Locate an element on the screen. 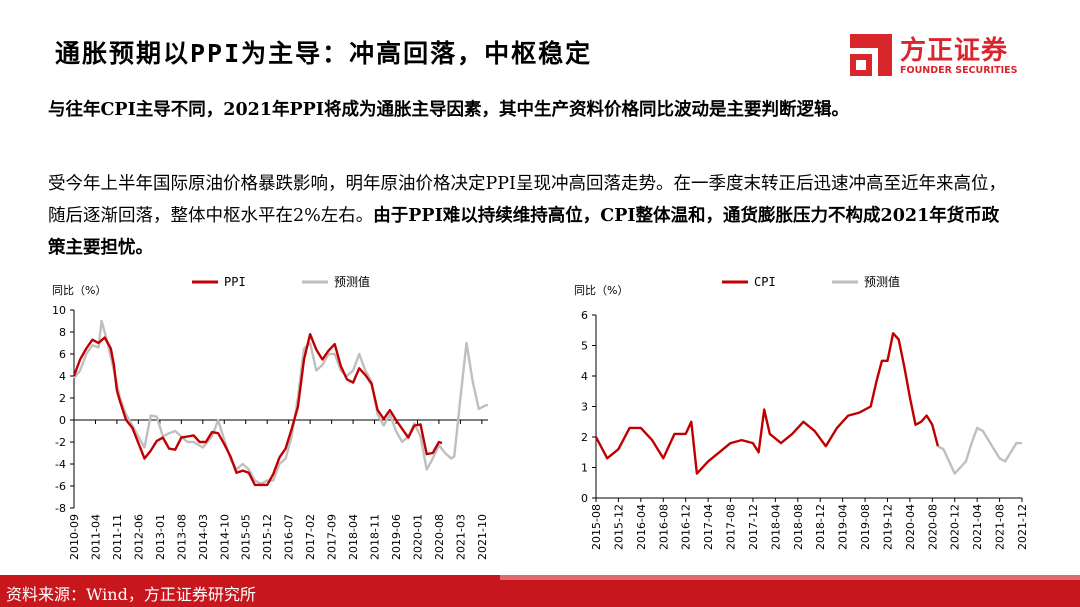 This screenshot has height=607, width=1080. chart-2-xtick-label: 2015-12 is located at coordinates (618, 527).